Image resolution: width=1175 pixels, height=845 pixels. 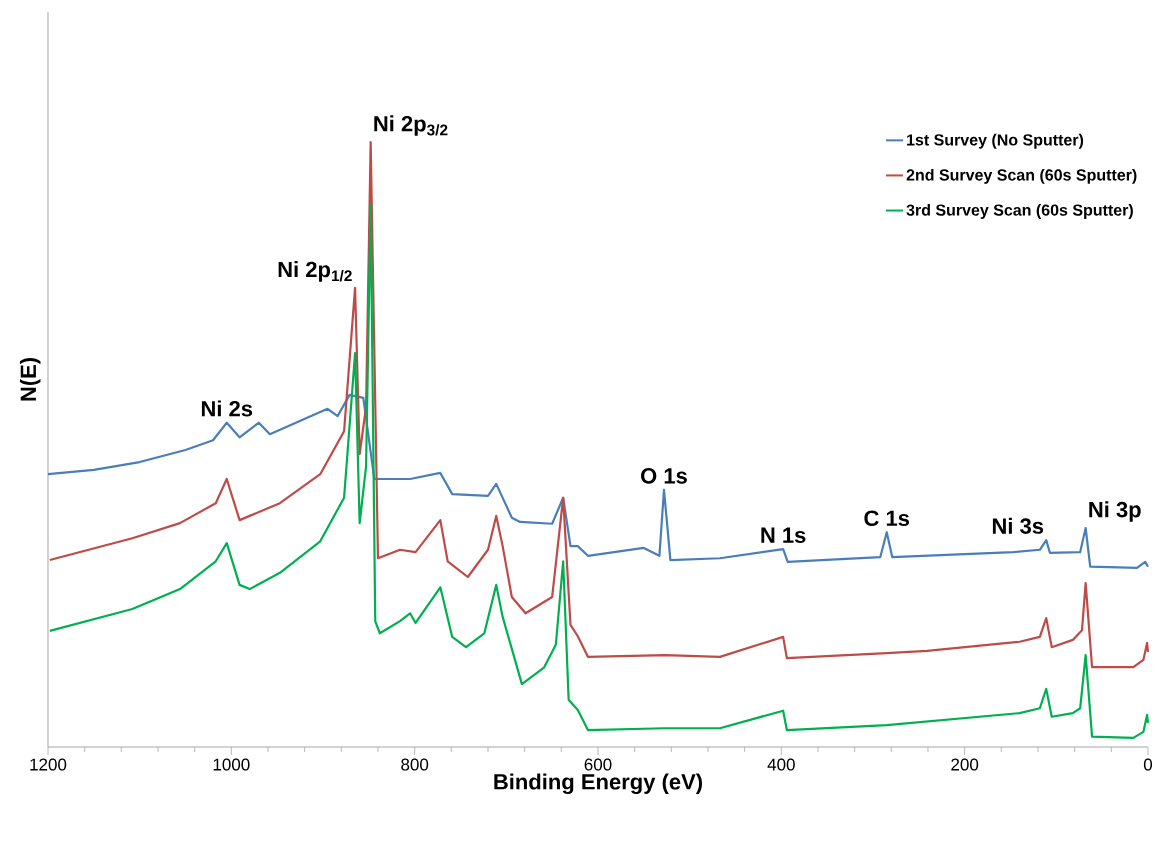 What do you see at coordinates (598, 764) in the screenshot?
I see `x-tick-label: 600` at bounding box center [598, 764].